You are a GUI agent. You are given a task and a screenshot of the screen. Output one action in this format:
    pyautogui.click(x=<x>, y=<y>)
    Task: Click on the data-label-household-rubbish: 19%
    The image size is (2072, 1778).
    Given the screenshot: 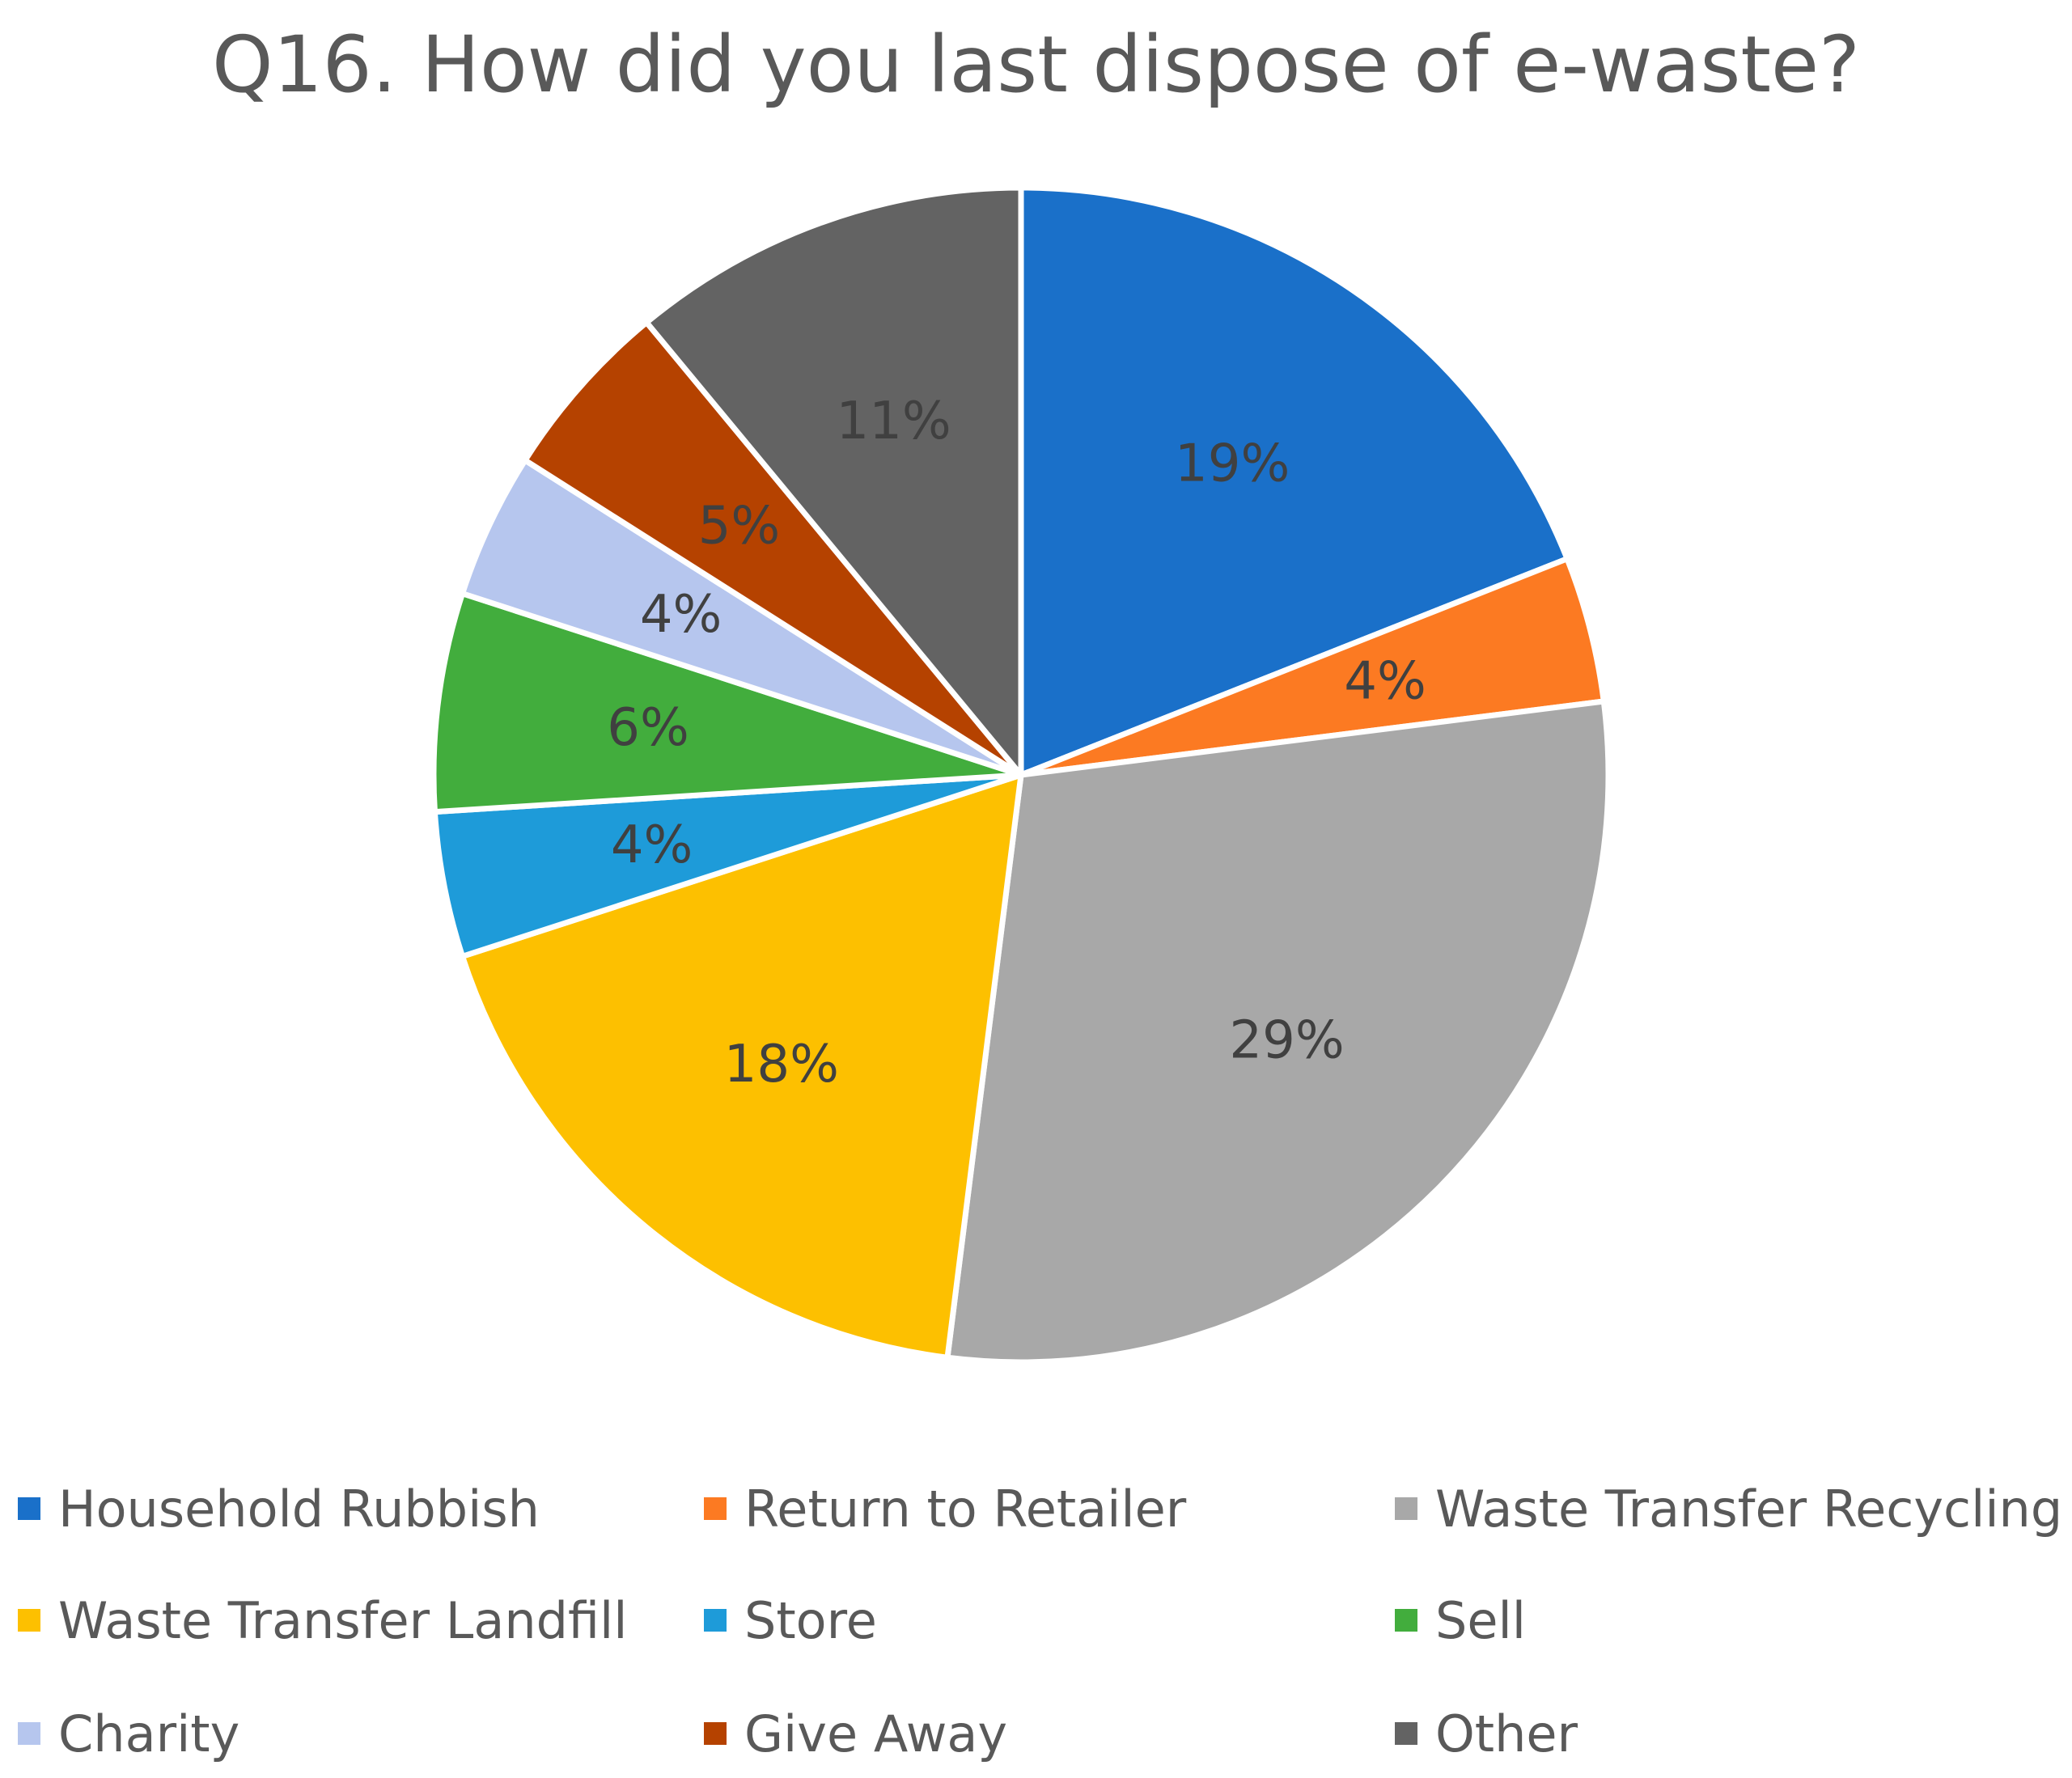 What is the action you would take?
    pyautogui.click(x=1232, y=464)
    